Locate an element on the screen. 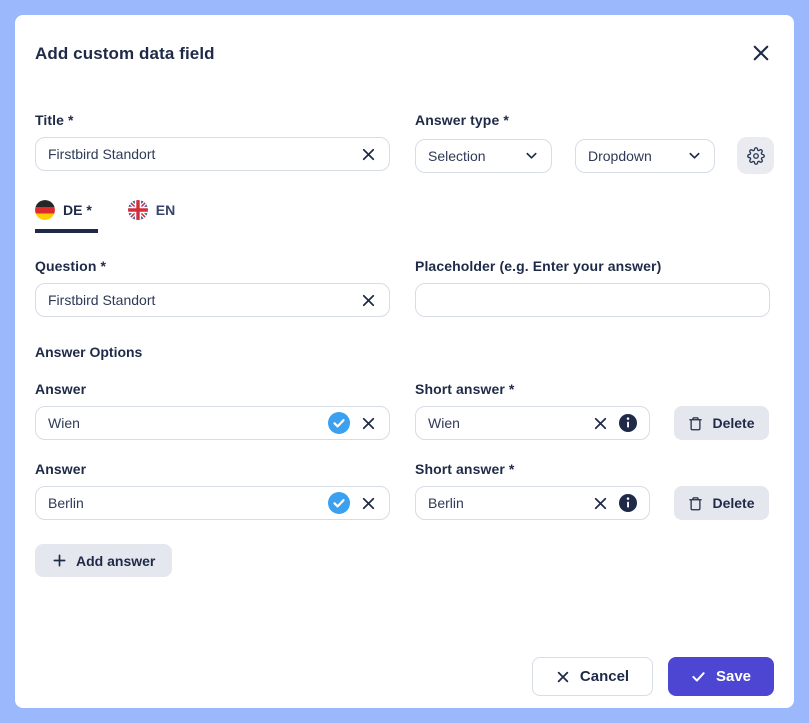  add-answer-button: Add answer is located at coordinates (104, 560).